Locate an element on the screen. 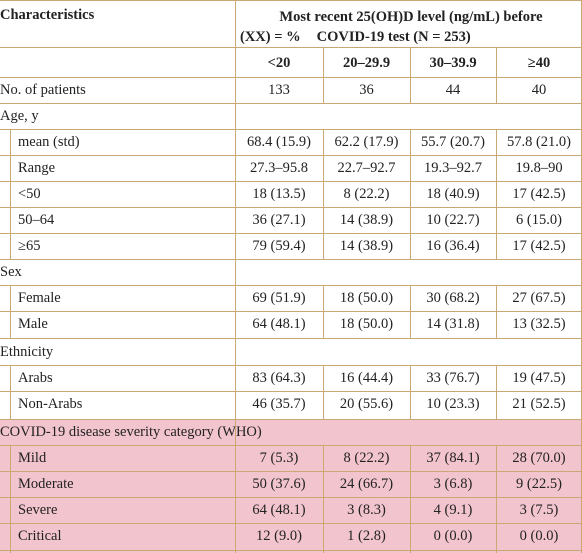 This screenshot has width=582, height=553. header-characteristics: Characteristics is located at coordinates (47, 15).